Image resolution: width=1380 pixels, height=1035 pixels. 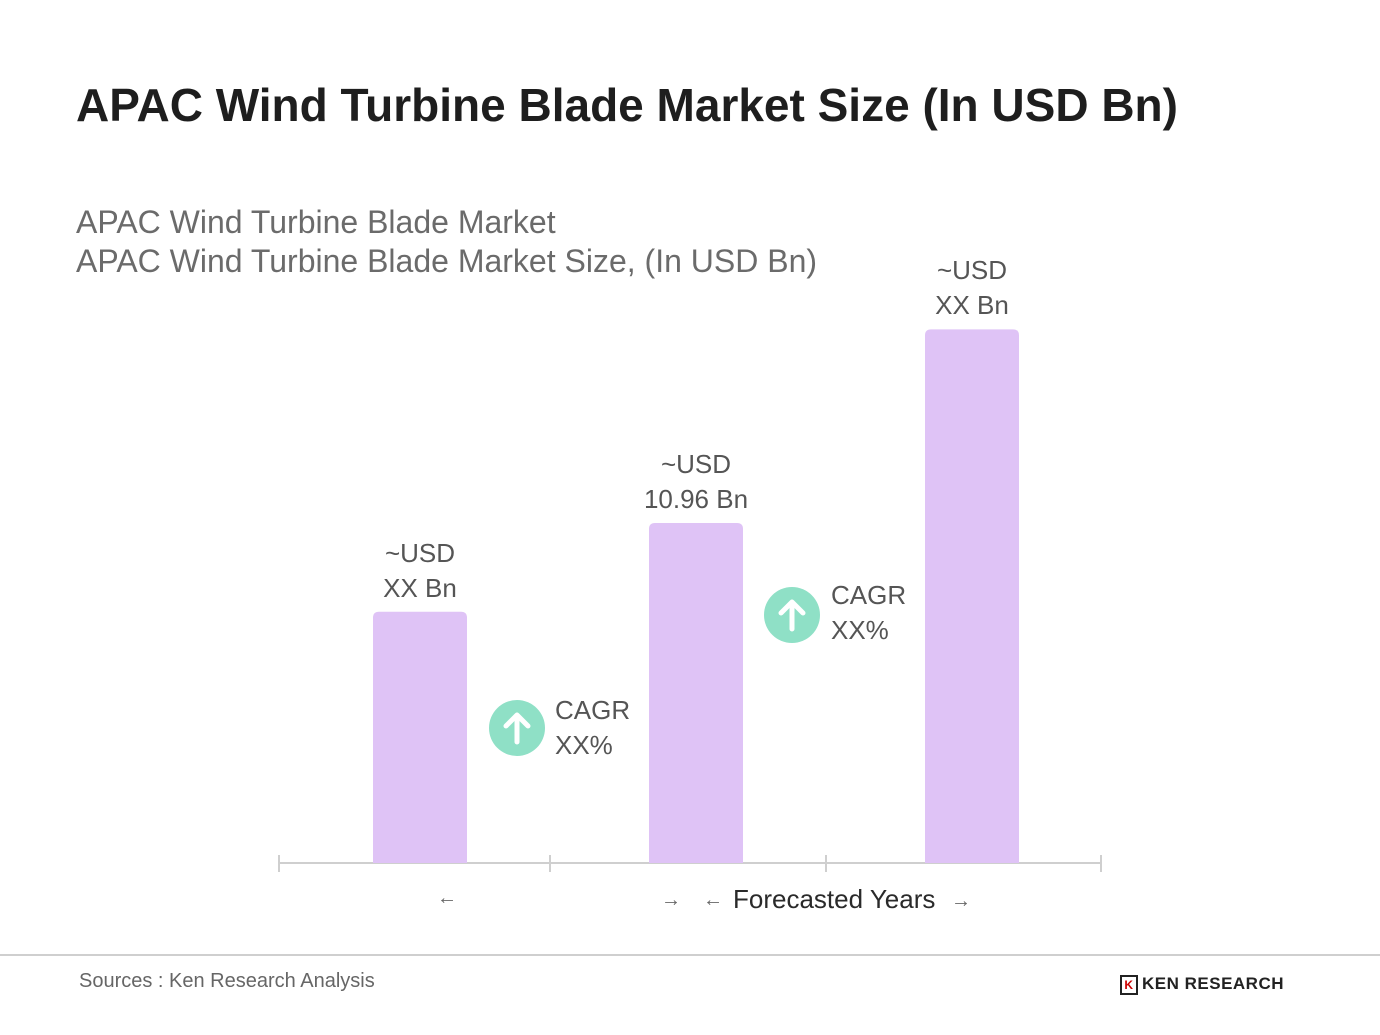 What do you see at coordinates (1213, 983) in the screenshot?
I see `logo-text: KEN RESEARCH` at bounding box center [1213, 983].